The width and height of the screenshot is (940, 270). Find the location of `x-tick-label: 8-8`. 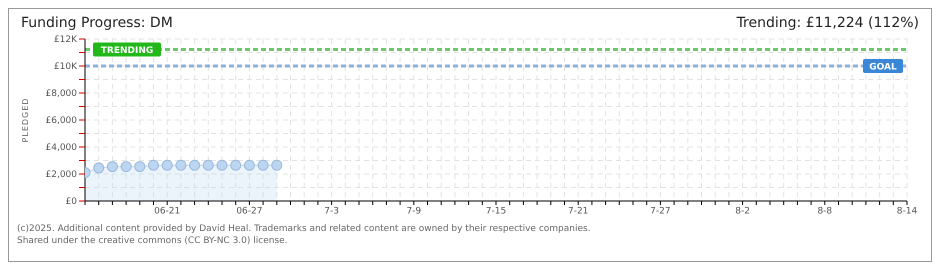

x-tick-label: 8-8 is located at coordinates (824, 211).